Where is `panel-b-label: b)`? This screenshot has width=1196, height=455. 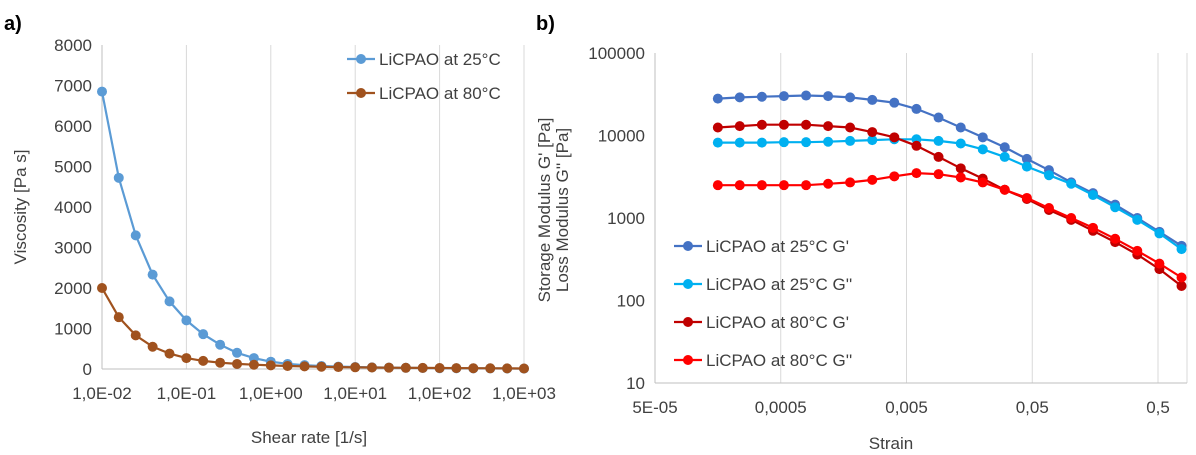
panel-b-label: b) is located at coordinates (545, 24).